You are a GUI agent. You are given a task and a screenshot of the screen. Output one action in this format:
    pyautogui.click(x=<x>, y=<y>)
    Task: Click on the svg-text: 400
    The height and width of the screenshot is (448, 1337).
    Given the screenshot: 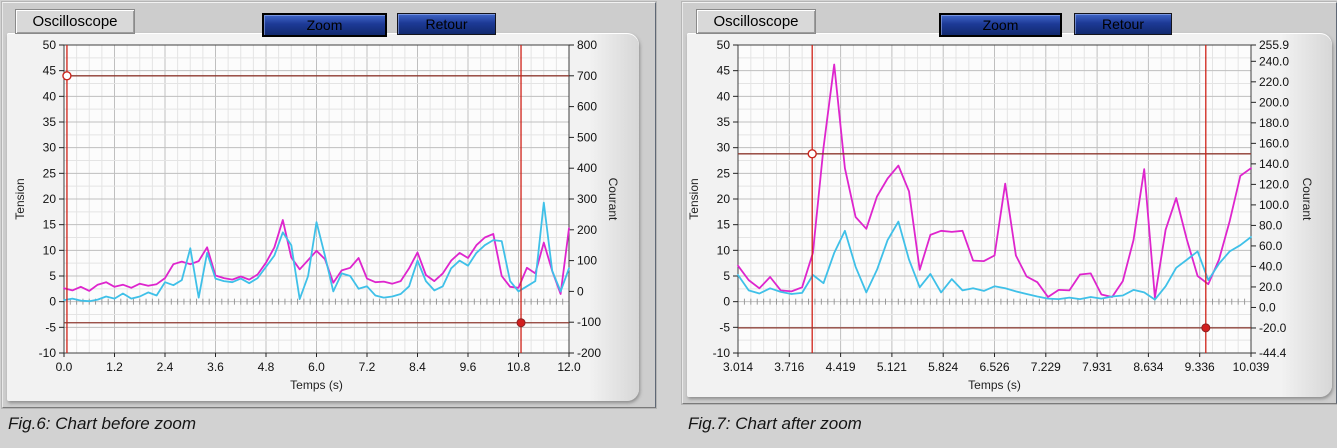 What is the action you would take?
    pyautogui.click(x=587, y=168)
    